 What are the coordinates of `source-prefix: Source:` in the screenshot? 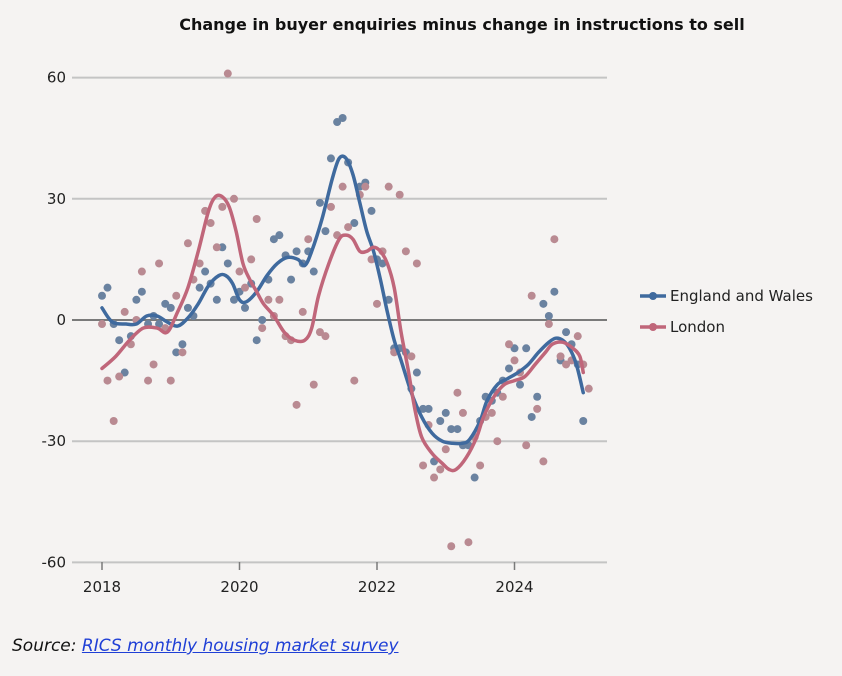 It's located at (47, 646).